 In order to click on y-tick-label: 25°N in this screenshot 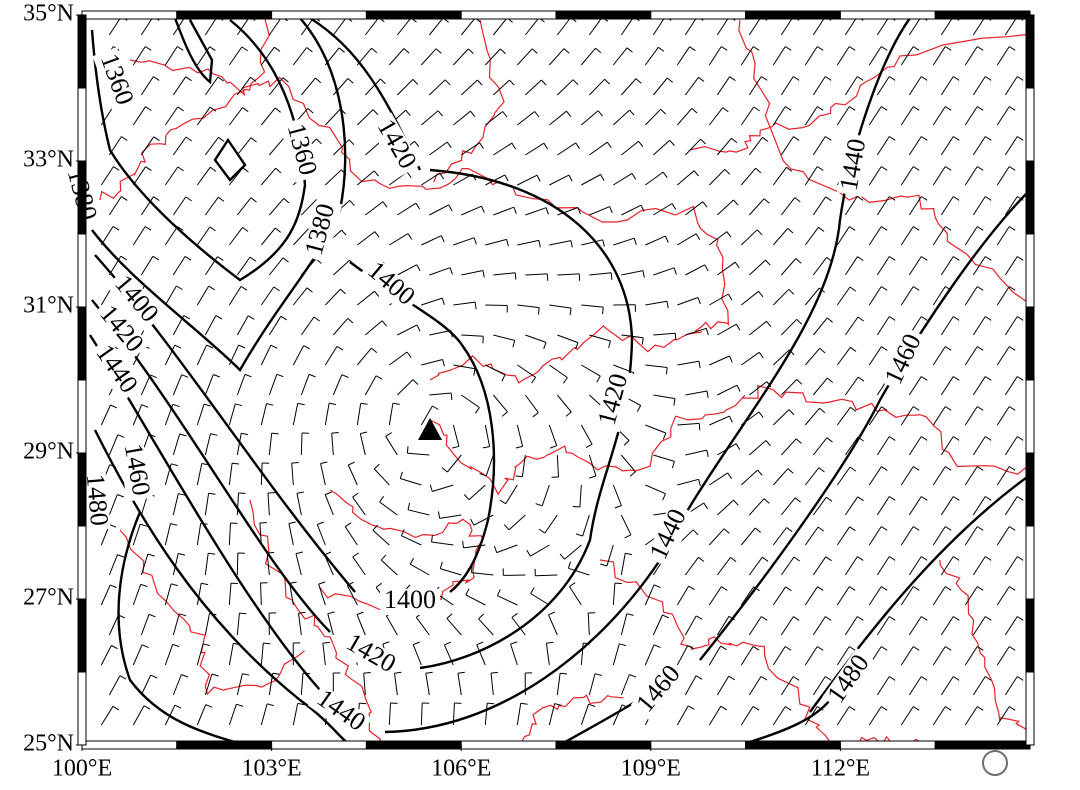, I will do `click(48, 744)`.